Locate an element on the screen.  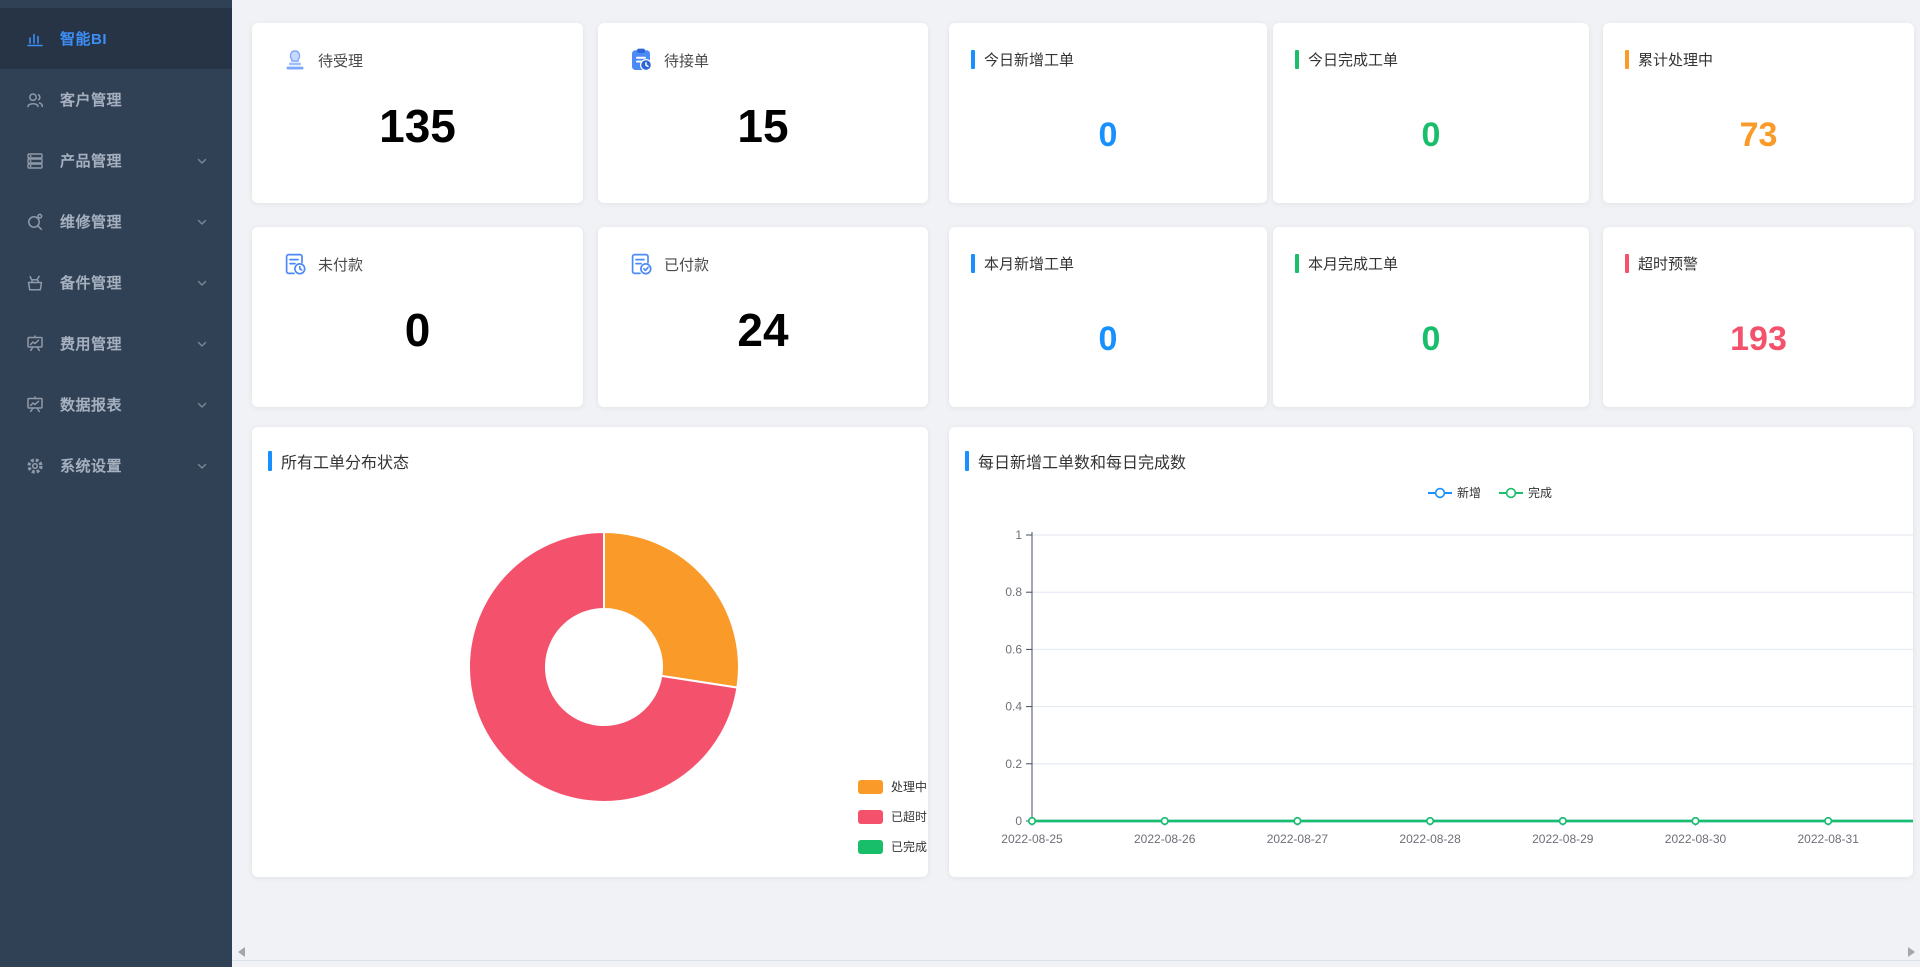
stat-card-value: 73 is located at coordinates (1758, 135).